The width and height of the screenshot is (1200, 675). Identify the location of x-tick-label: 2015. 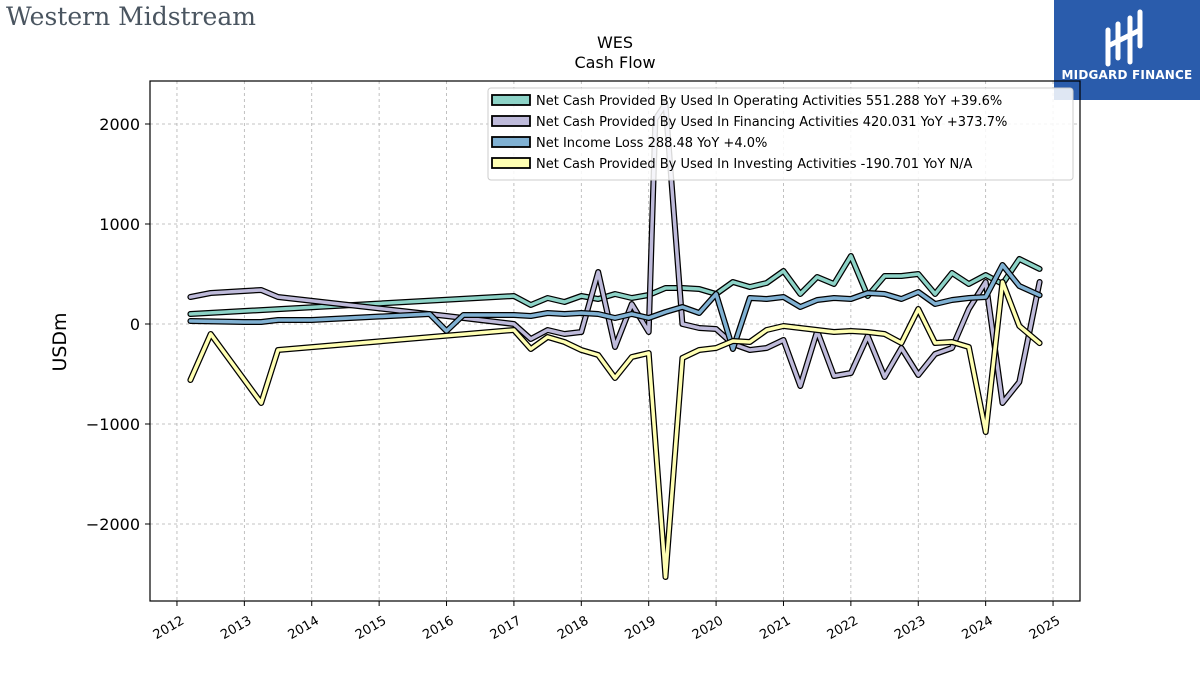
(371, 628).